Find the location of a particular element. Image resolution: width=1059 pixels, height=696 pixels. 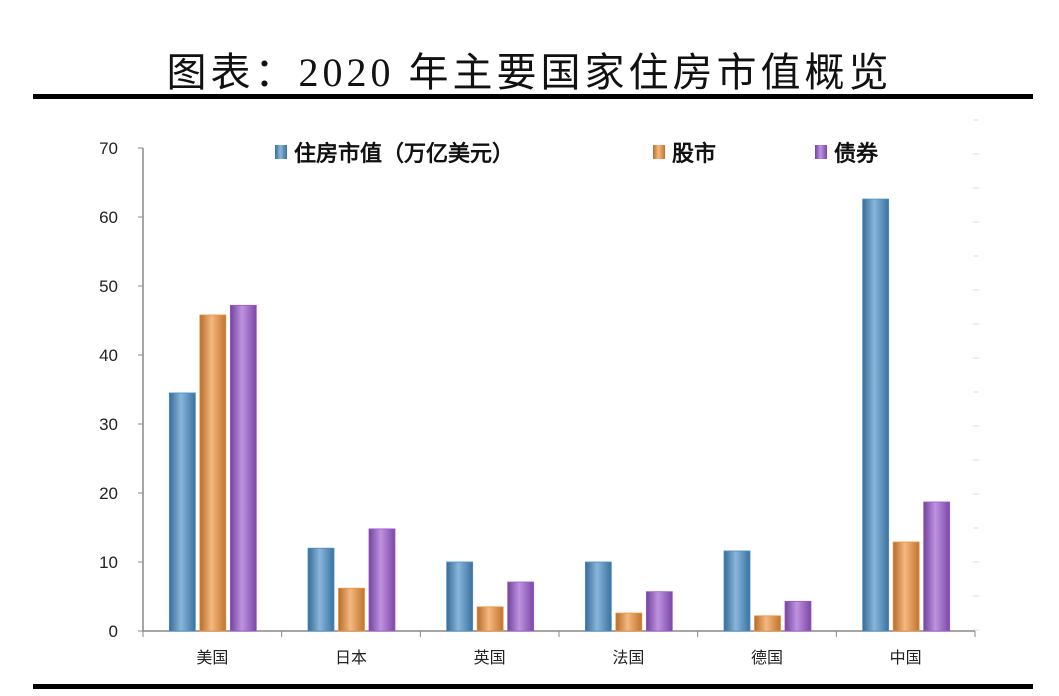

y-tick-label: 30 is located at coordinates (108, 424).